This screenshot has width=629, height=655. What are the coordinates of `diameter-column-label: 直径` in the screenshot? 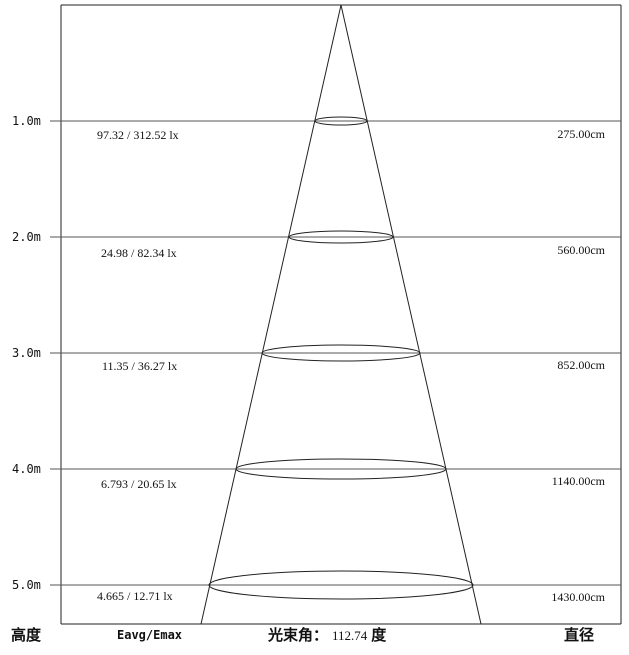 It's located at (579, 635).